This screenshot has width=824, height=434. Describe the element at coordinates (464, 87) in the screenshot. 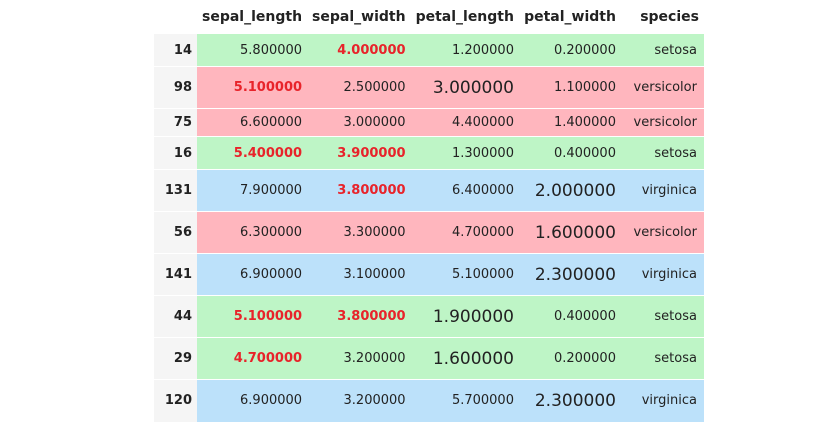

I see `cell-petal-length: 3.000000` at that location.